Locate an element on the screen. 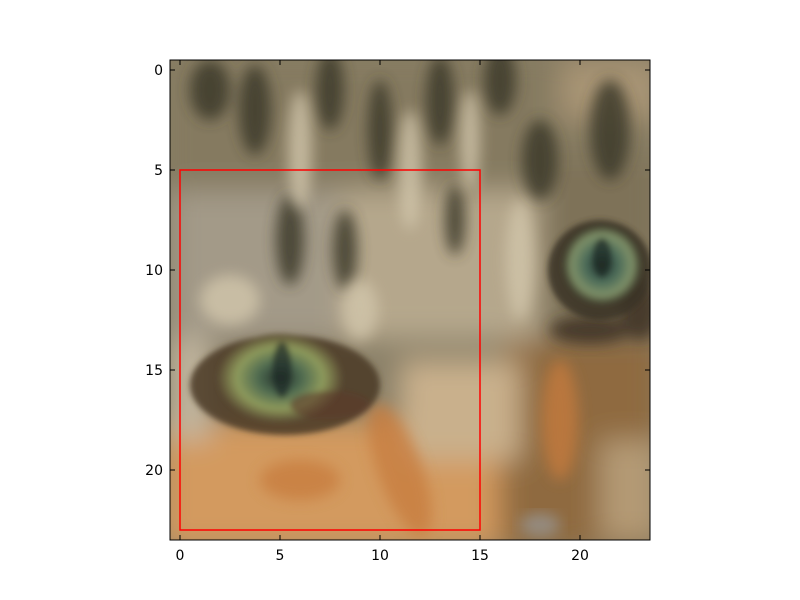  y-tick-label: 5 is located at coordinates (158, 171).